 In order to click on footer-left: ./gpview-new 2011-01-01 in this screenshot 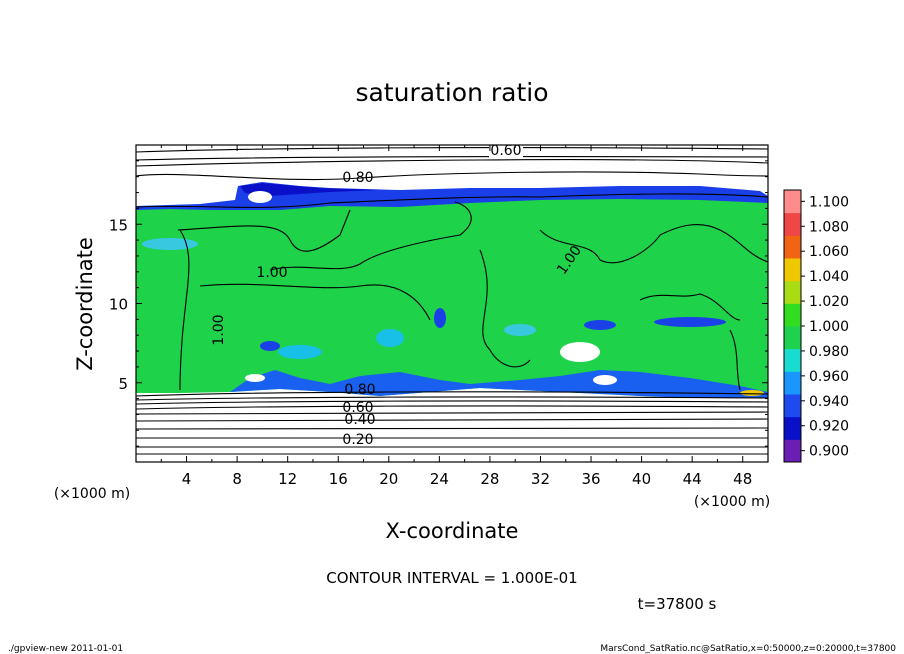, I will do `click(65, 649)`.